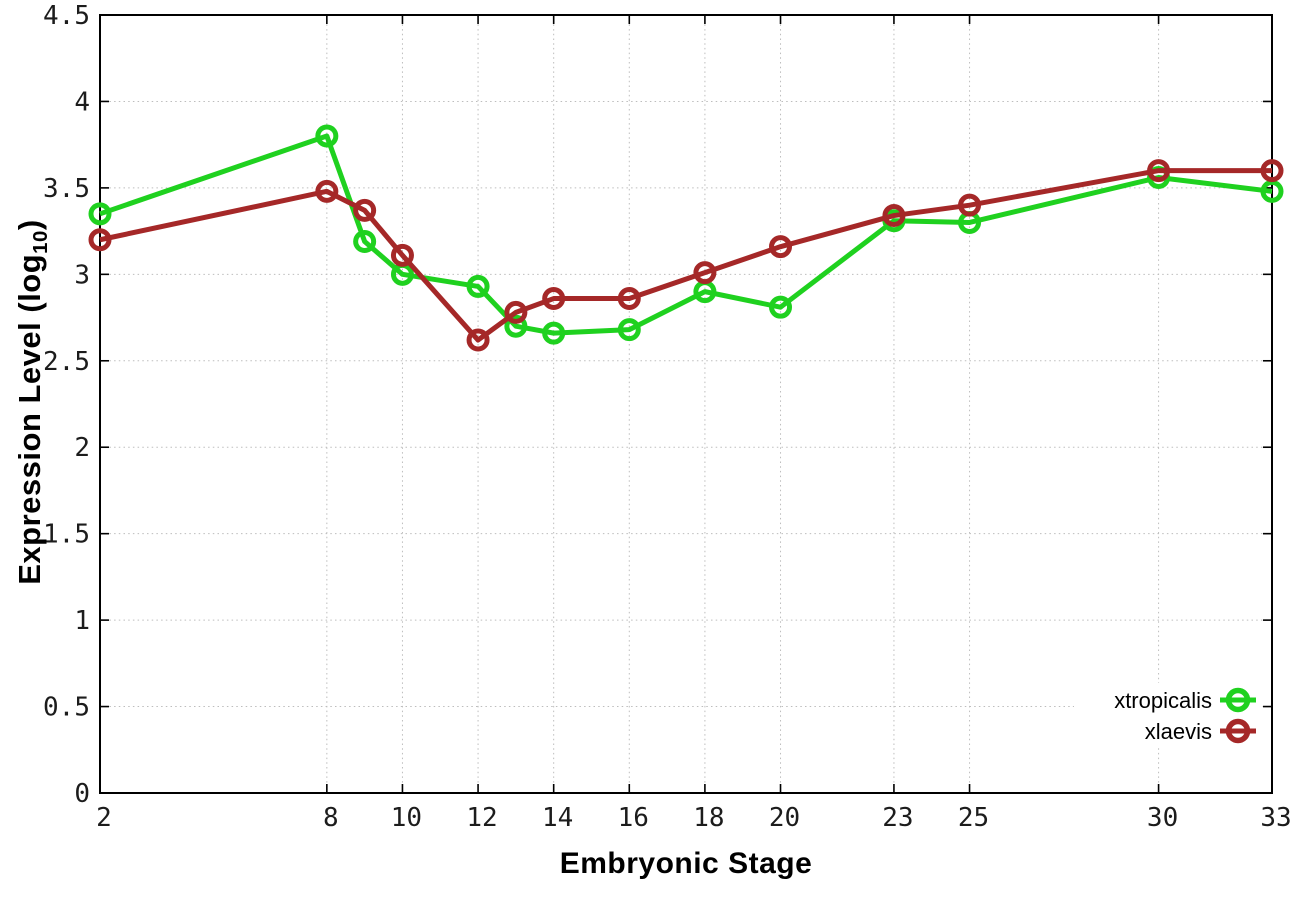 The width and height of the screenshot is (1296, 907). I want to click on y-tick-label-0.5: 0.5, so click(66, 708).